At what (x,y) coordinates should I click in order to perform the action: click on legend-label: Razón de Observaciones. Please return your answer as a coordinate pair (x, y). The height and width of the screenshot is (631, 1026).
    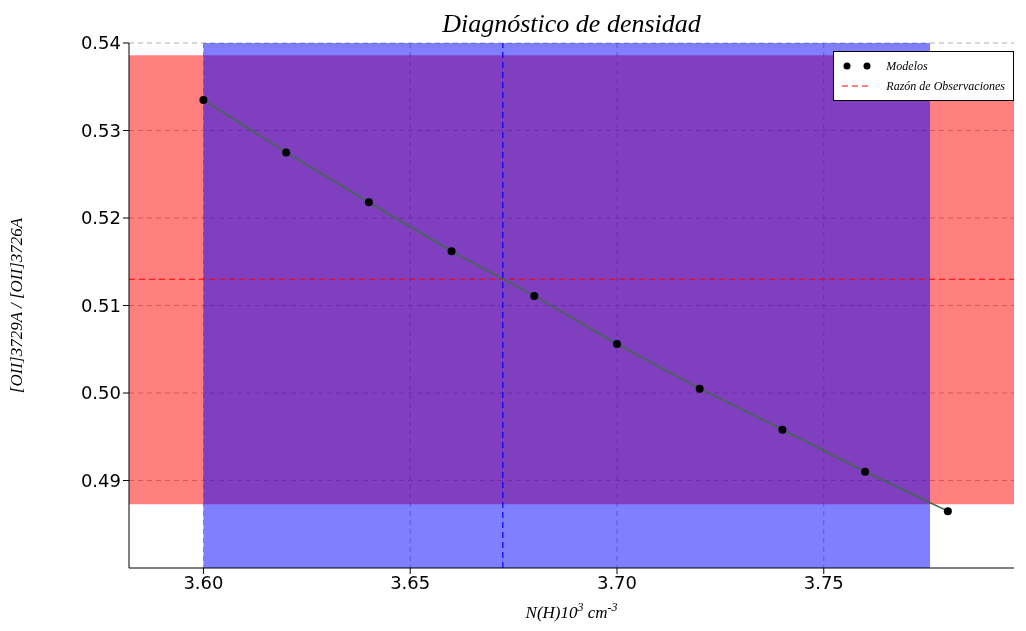
    Looking at the image, I should click on (945, 86).